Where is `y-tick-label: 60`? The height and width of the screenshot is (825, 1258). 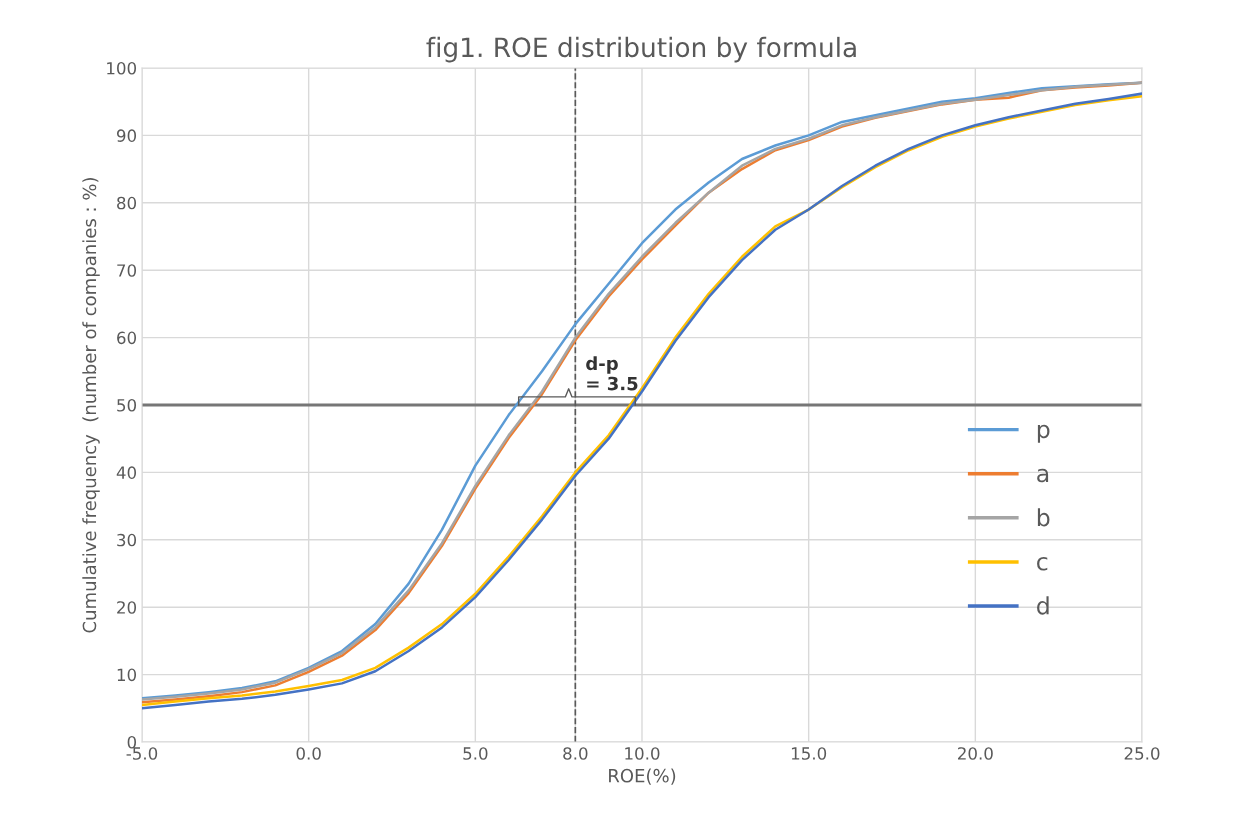 y-tick-label: 60 is located at coordinates (127, 338).